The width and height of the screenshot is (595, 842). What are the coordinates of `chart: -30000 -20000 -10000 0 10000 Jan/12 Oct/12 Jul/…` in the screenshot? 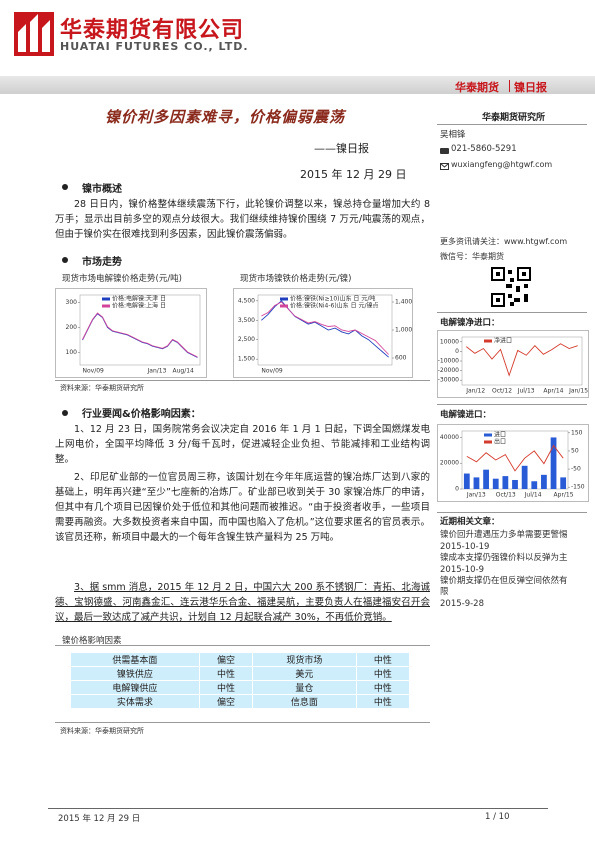 It's located at (513, 364).